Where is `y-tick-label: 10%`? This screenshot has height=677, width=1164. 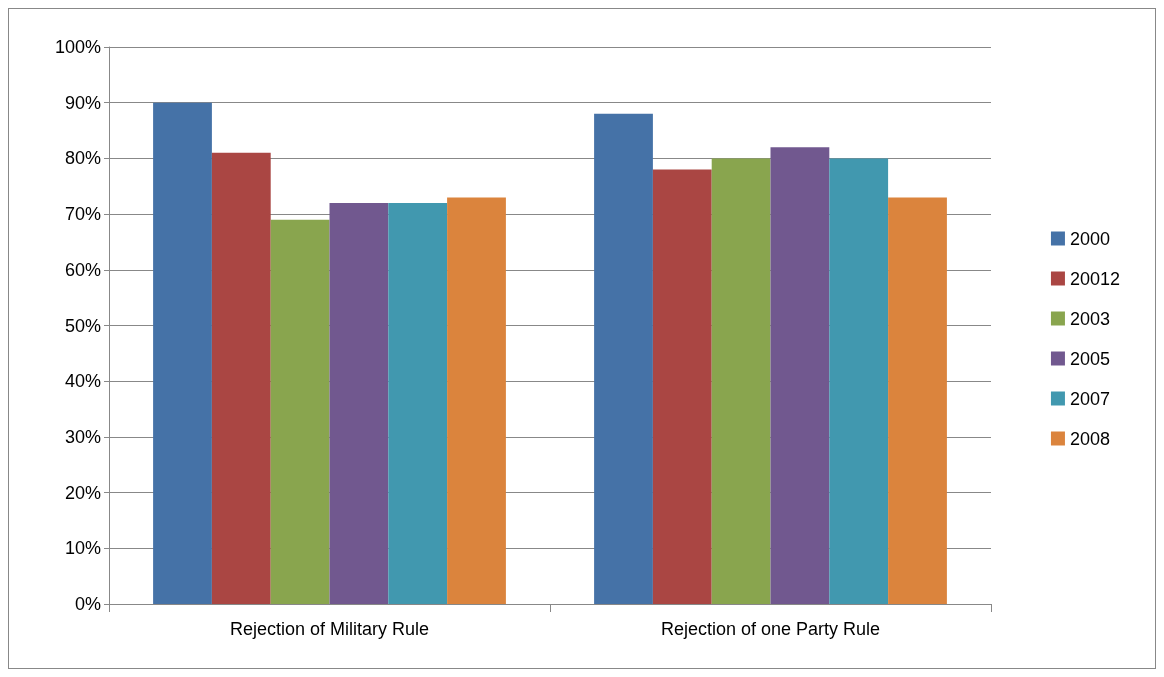
y-tick-label: 10% is located at coordinates (82, 548).